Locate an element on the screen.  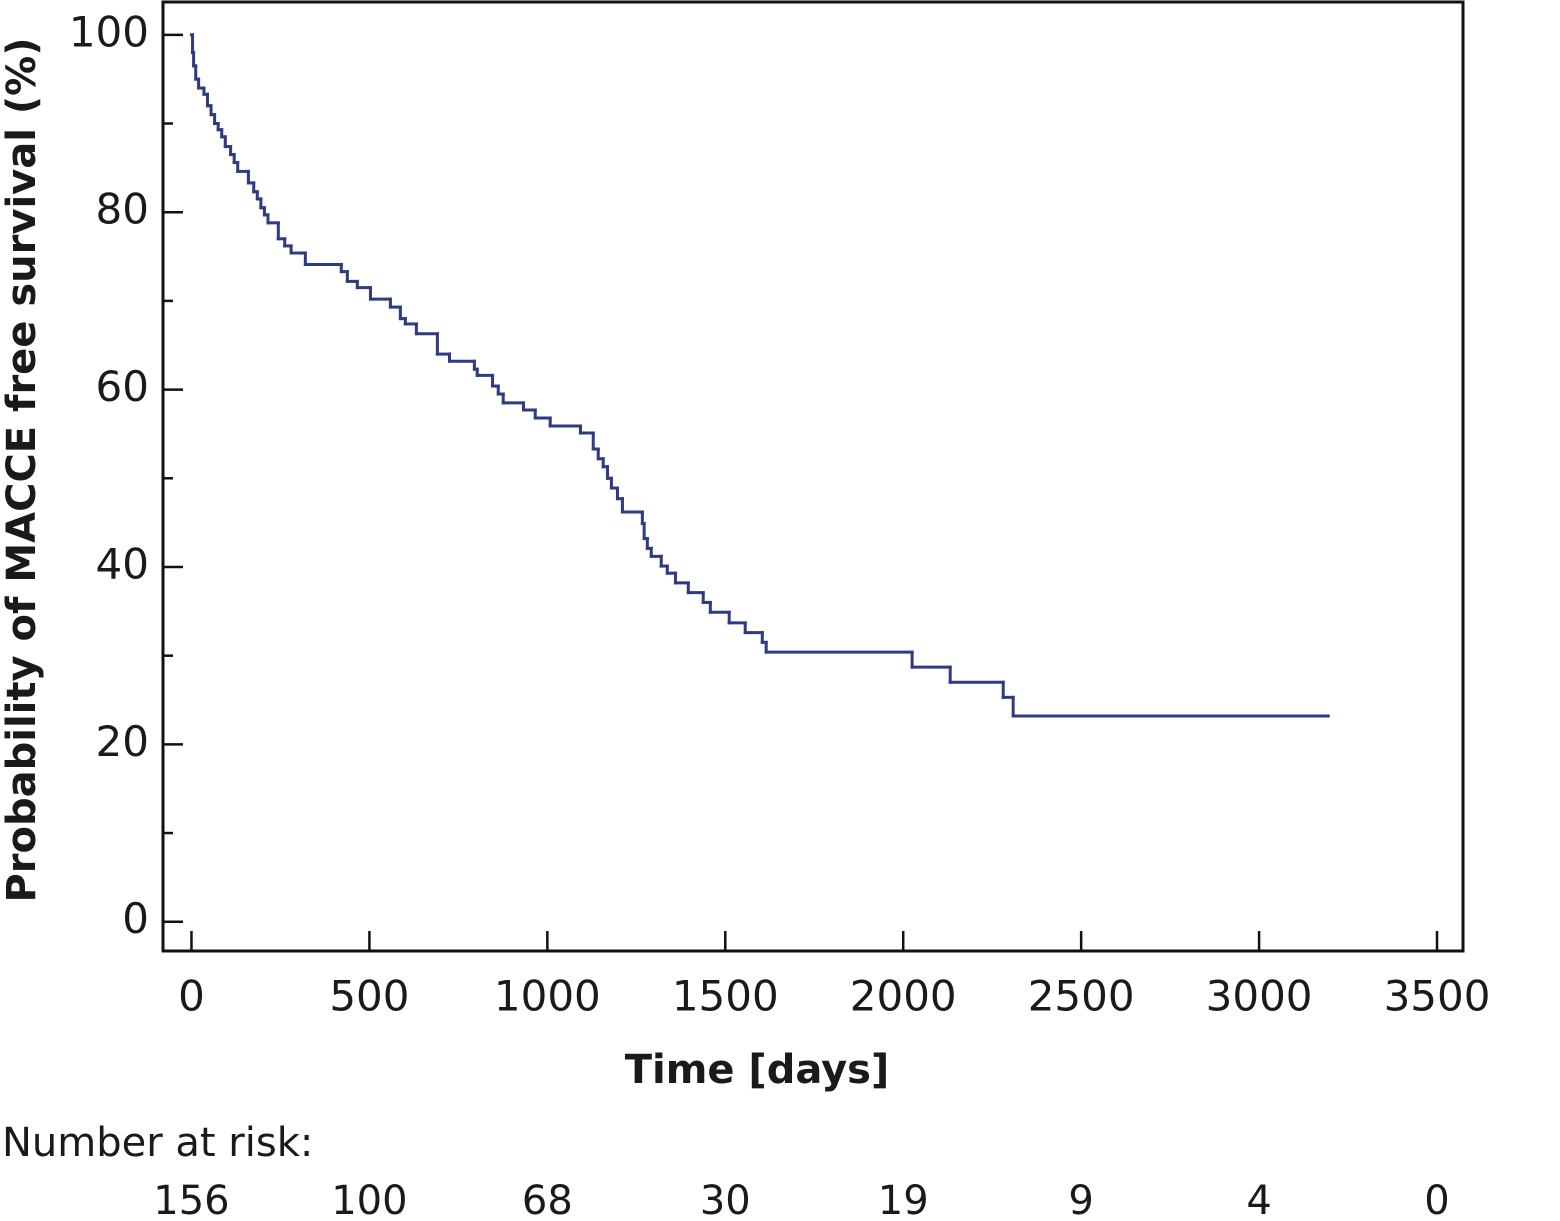
risk-count: 68 is located at coordinates (547, 1199).